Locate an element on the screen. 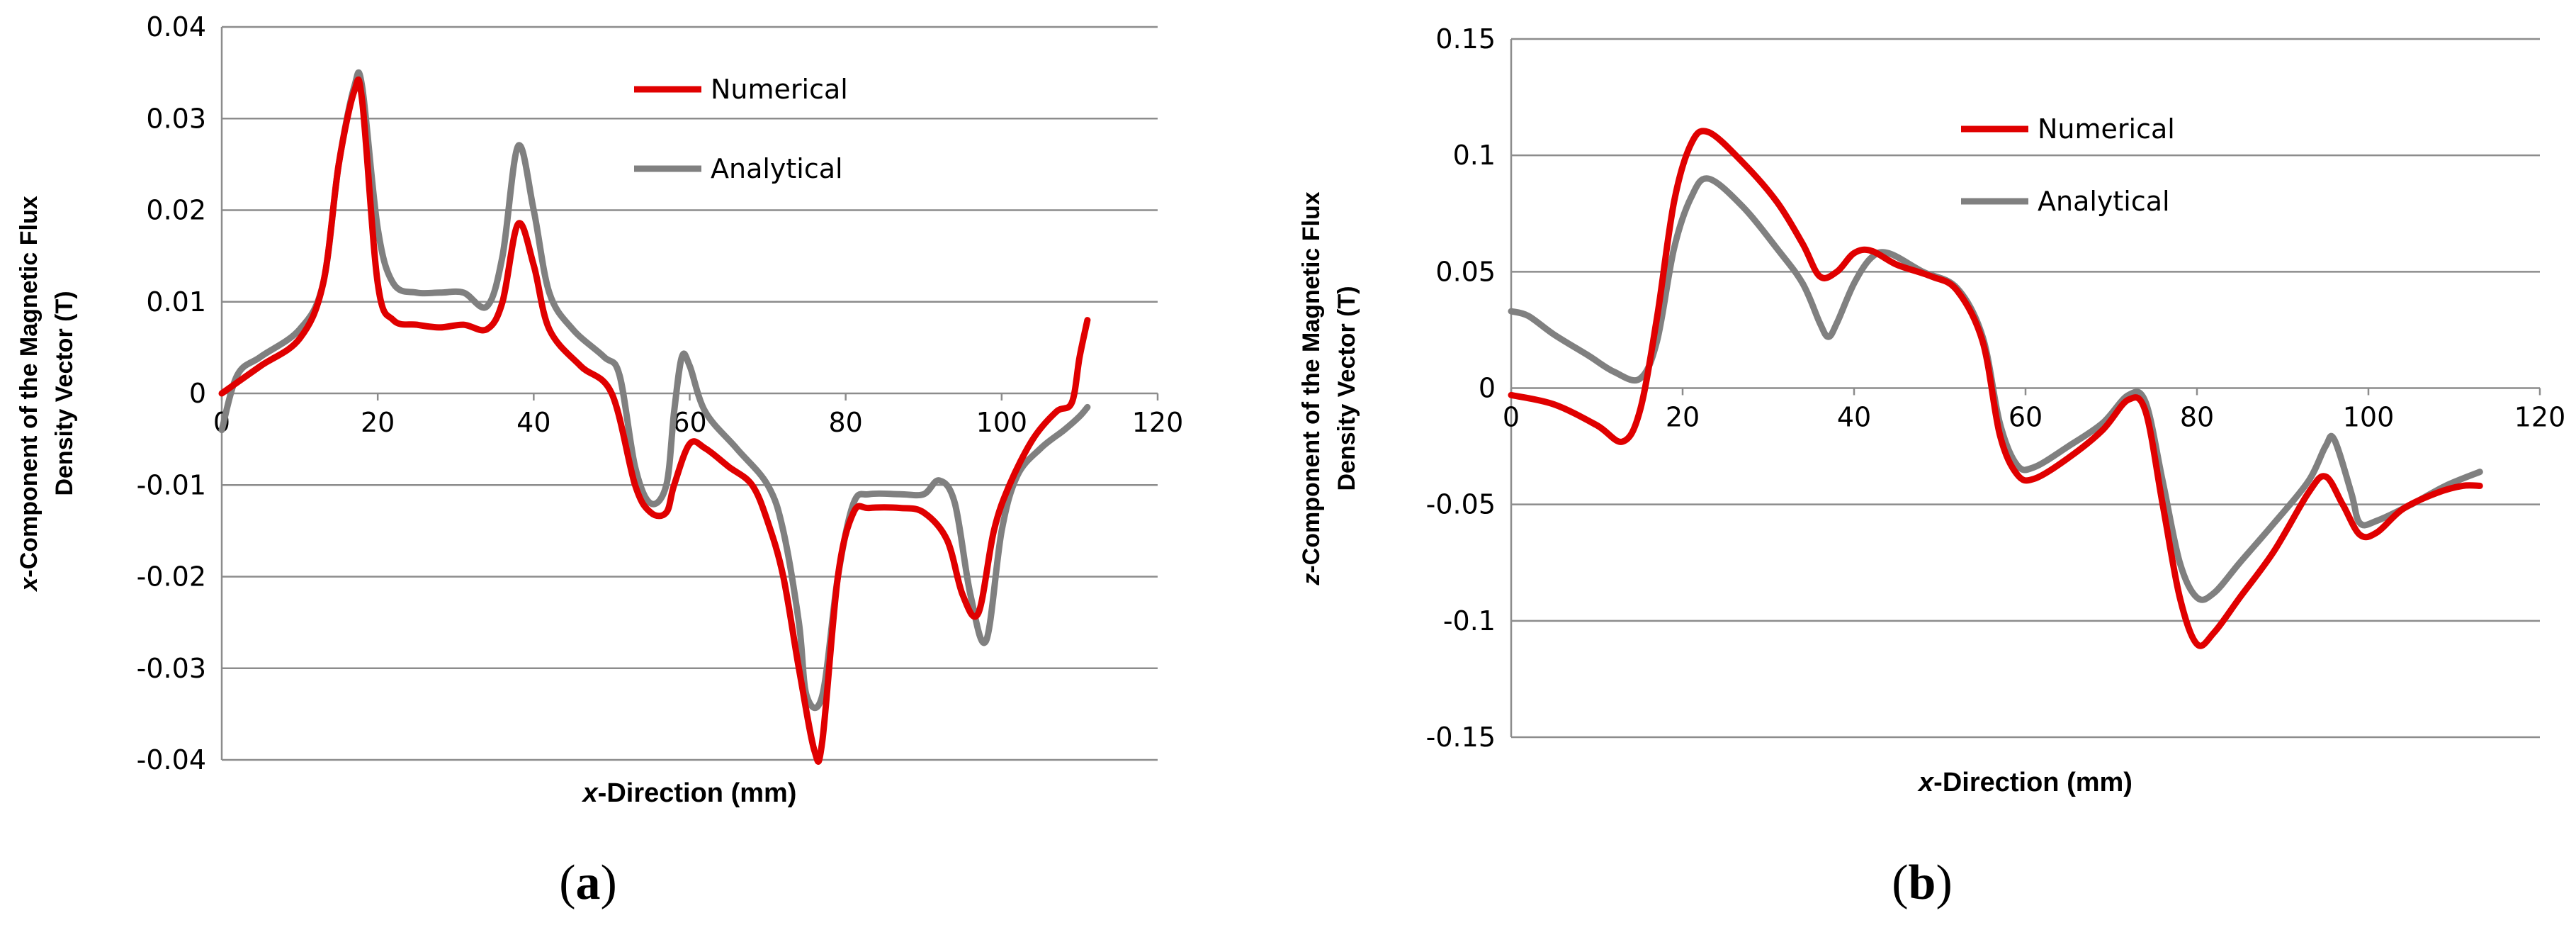  panel-label: (a) is located at coordinates (588, 883).